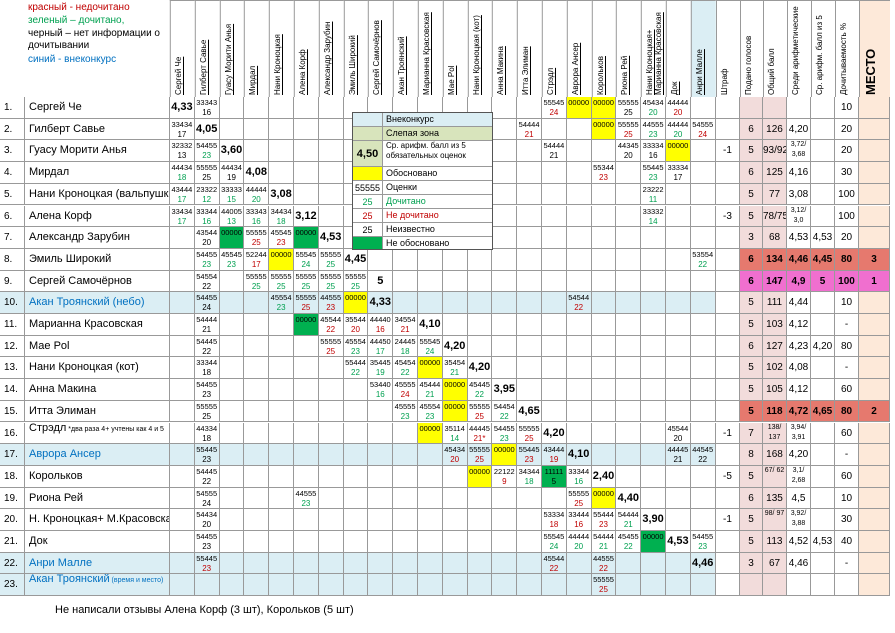  What do you see at coordinates (554, 515) in the screenshot?
I see `grade-scores: 53334` at bounding box center [554, 515].